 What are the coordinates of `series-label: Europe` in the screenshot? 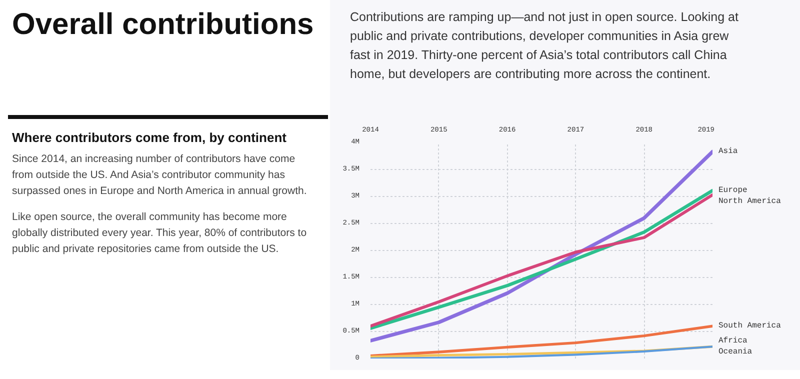 It's located at (733, 191).